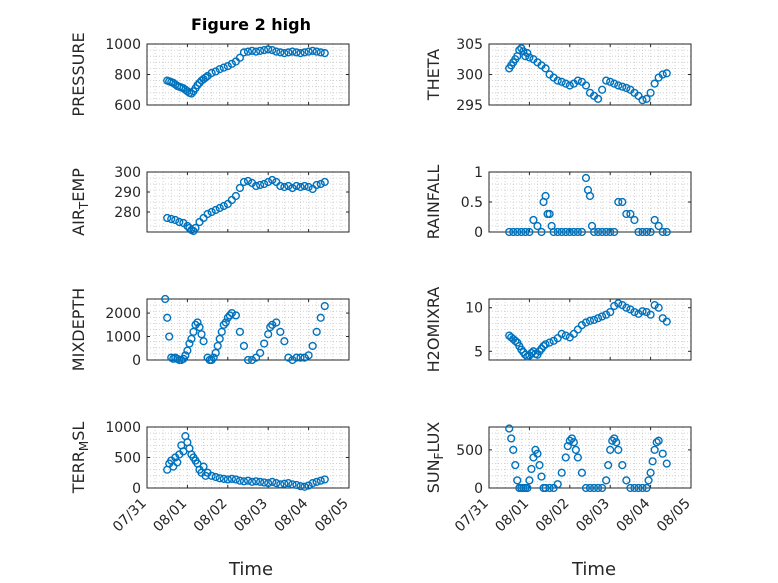 The height and width of the screenshot is (583, 778). What do you see at coordinates (474, 309) in the screenshot?
I see `y-tick-label: 10` at bounding box center [474, 309].